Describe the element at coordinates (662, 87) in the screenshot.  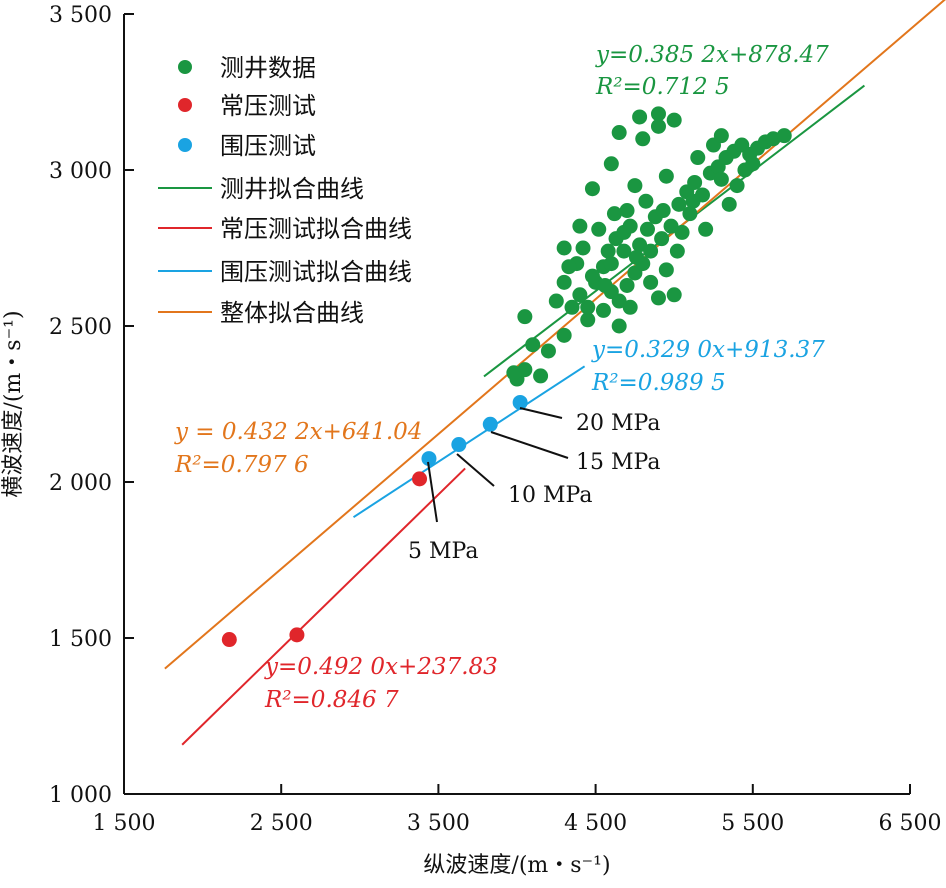
I see `r2-logging: R²=0.712 5` at that location.